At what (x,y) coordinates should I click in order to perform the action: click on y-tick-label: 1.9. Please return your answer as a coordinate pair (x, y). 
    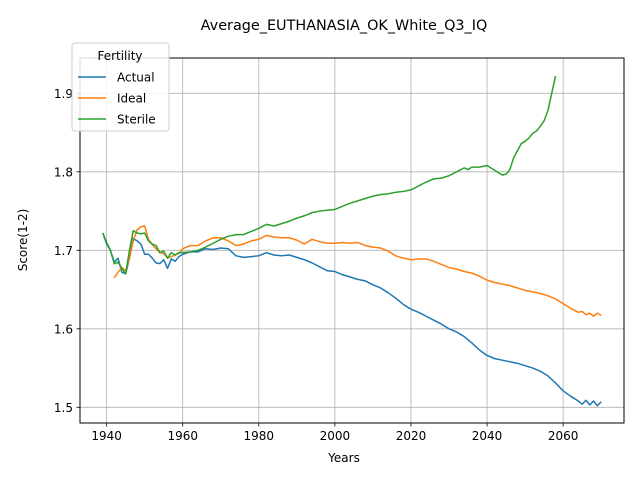
    Looking at the image, I should click on (63, 94).